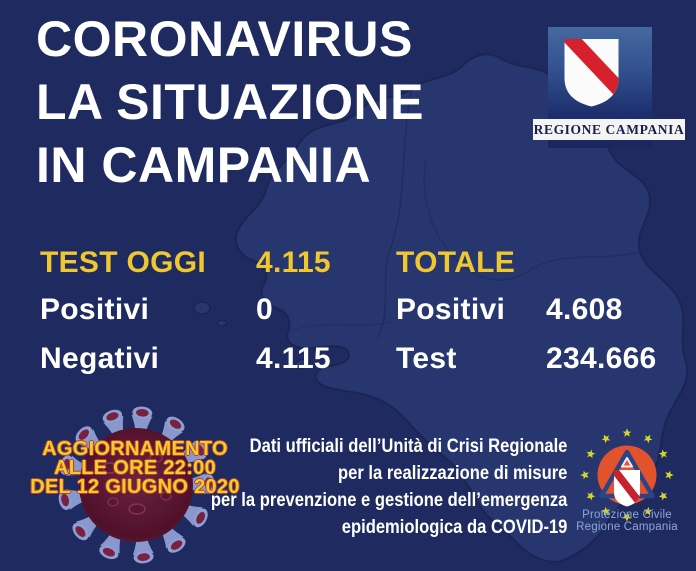 Image resolution: width=696 pixels, height=571 pixels. Describe the element at coordinates (627, 515) in the screenshot. I see `pc-caption-line-1: Protezione Civile` at that location.